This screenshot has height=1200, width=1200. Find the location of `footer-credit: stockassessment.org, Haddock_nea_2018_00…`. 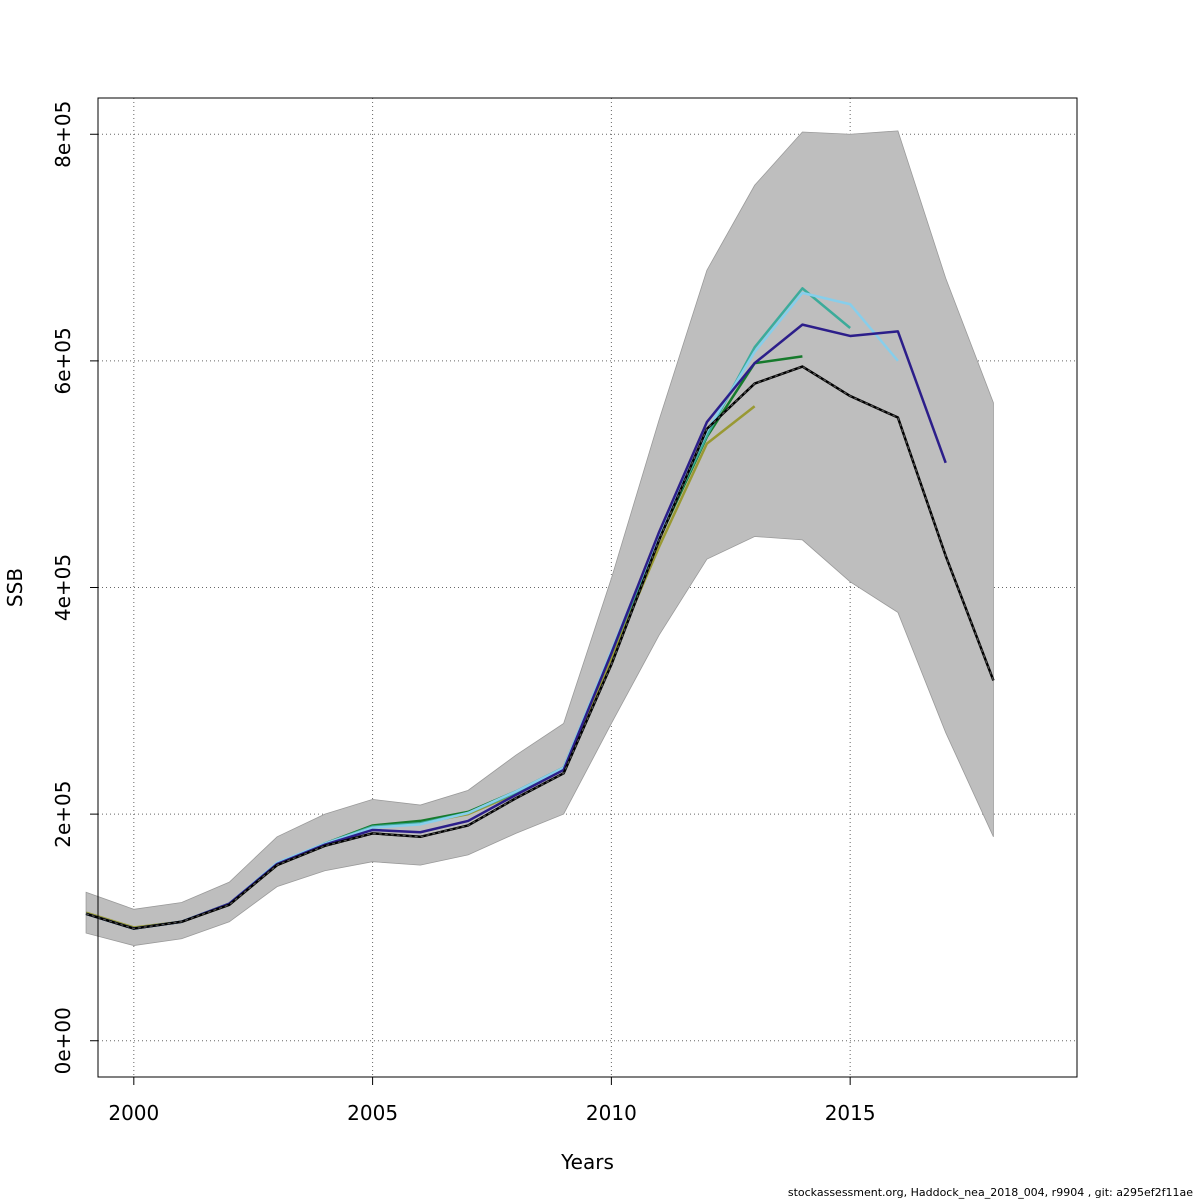

footer-credit: stockassessment.org, Haddock_nea_2018_00… is located at coordinates (990, 1192).